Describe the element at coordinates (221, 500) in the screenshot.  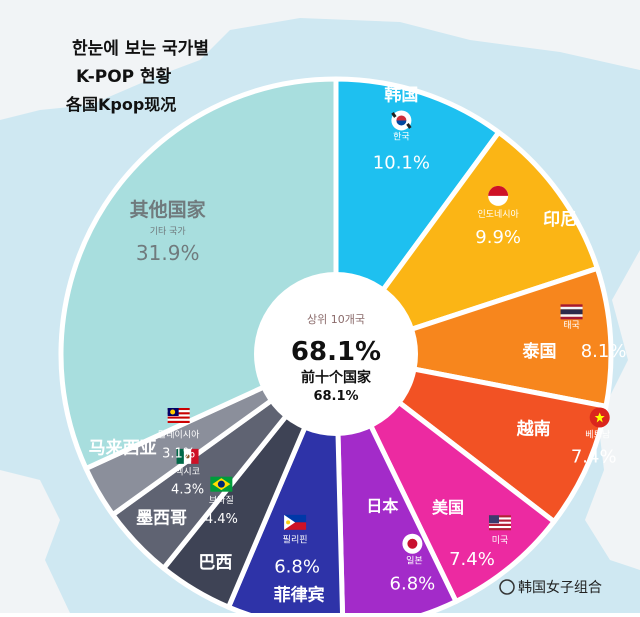
I see `slice-label-kr: 브라질` at that location.